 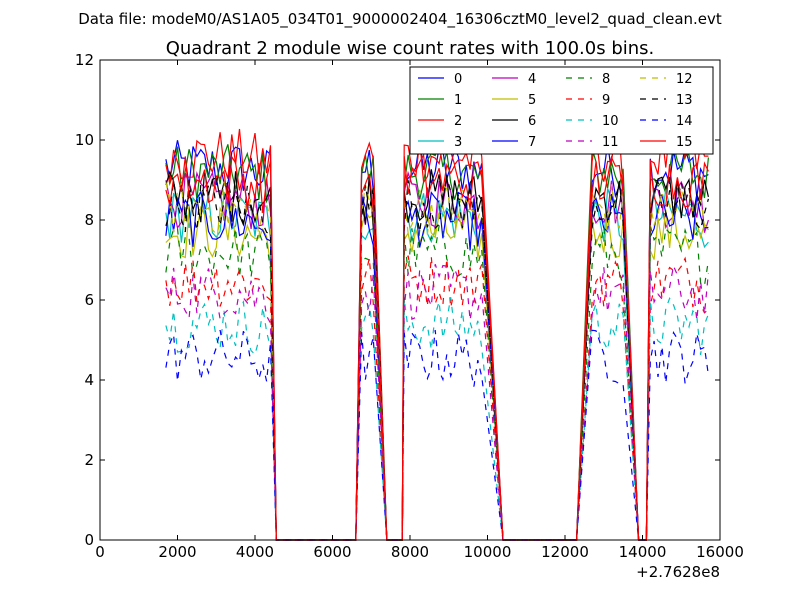 I want to click on legend-label-0: 0, so click(x=458, y=79).